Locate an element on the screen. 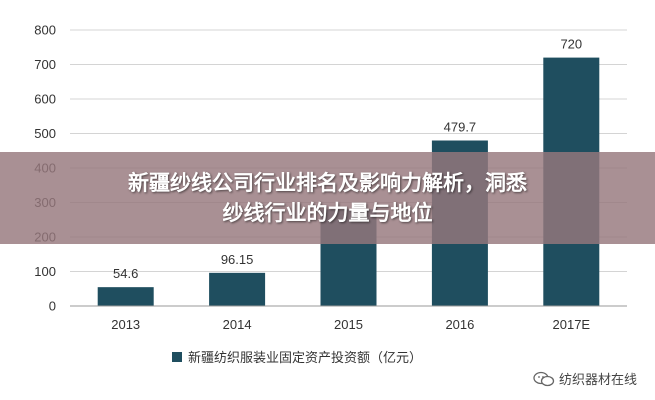  x-tick-label: 2015 is located at coordinates (348, 324).